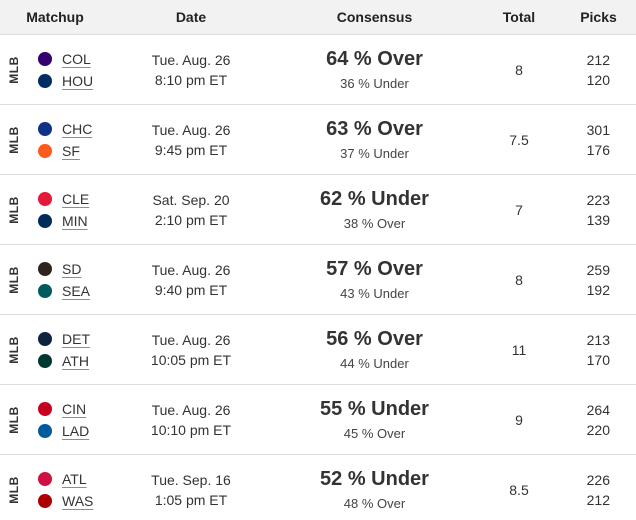 This screenshot has height=520, width=636. What do you see at coordinates (598, 139) in the screenshot?
I see `picks-cell: 301 176` at bounding box center [598, 139].